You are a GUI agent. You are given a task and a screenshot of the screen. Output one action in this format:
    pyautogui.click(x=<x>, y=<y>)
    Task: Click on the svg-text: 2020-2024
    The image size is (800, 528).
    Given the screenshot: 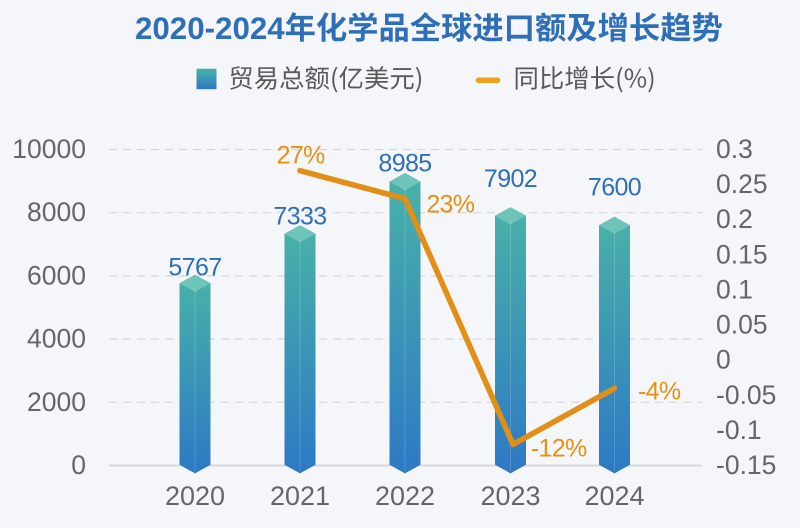 What is the action you would take?
    pyautogui.click(x=210, y=28)
    